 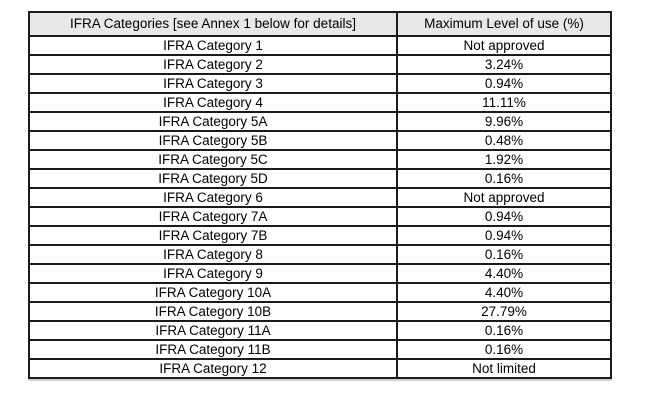 I want to click on max-level-cell: 0.48%, so click(x=504, y=140).